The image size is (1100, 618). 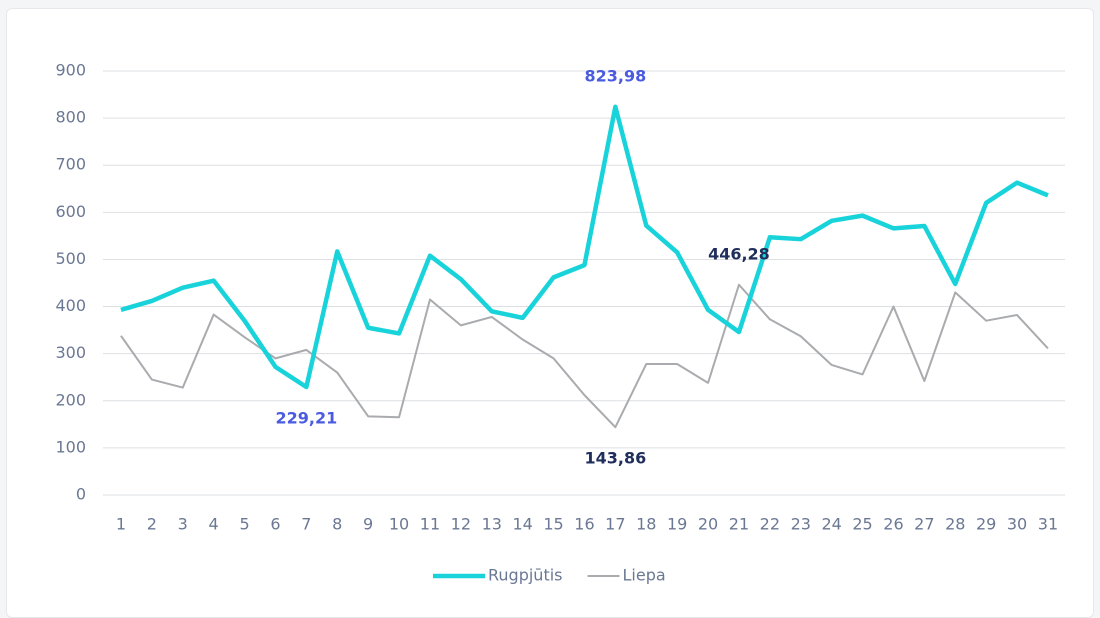 What do you see at coordinates (275, 524) in the screenshot?
I see `x-tick-label: 6` at bounding box center [275, 524].